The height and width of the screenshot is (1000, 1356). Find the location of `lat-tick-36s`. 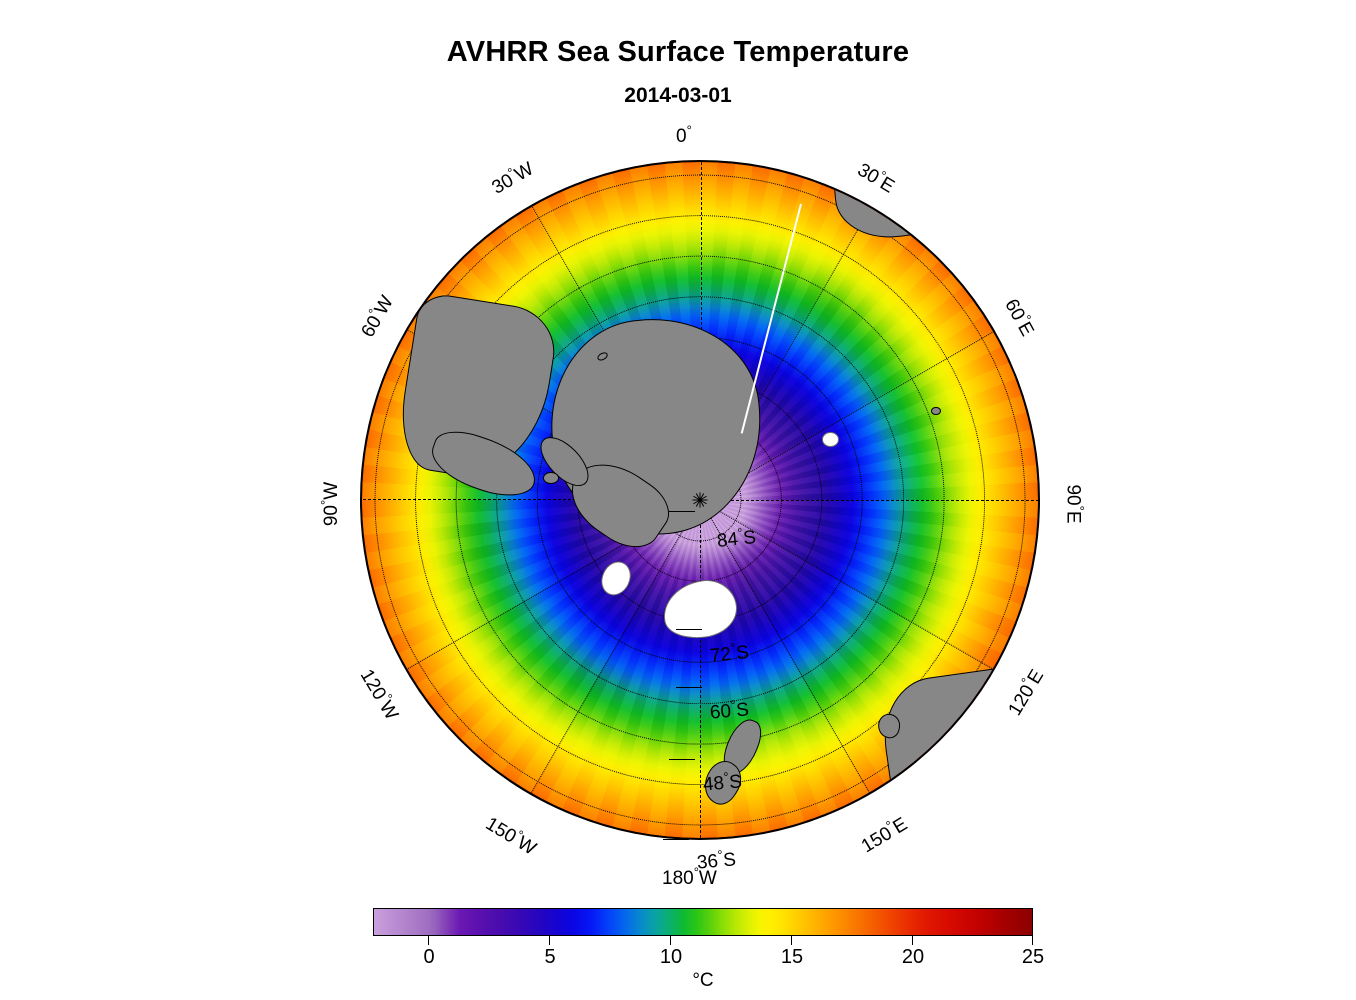

lat-tick-36s is located at coordinates (675, 839).